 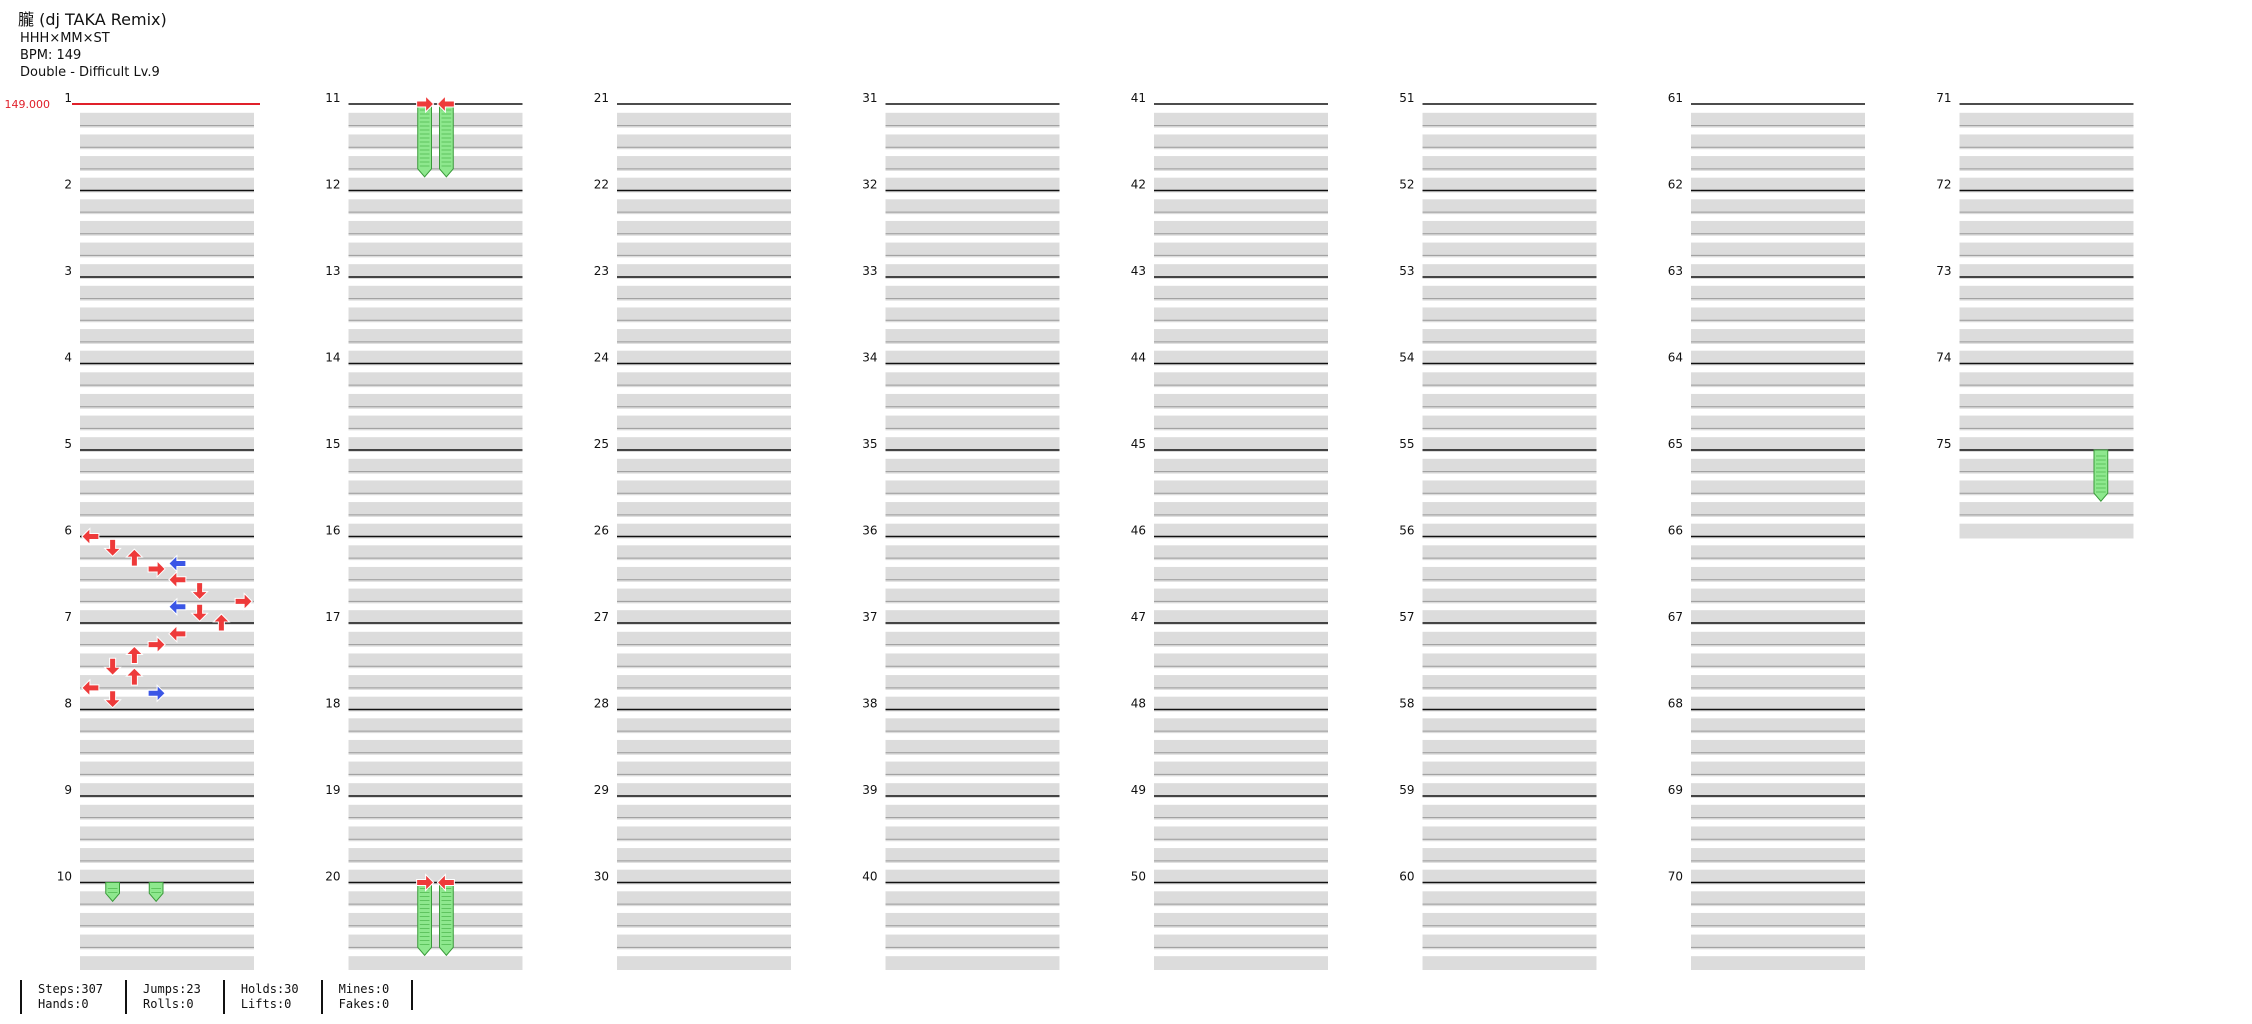 What do you see at coordinates (1406, 790) in the screenshot?
I see `measure-number: 59` at bounding box center [1406, 790].